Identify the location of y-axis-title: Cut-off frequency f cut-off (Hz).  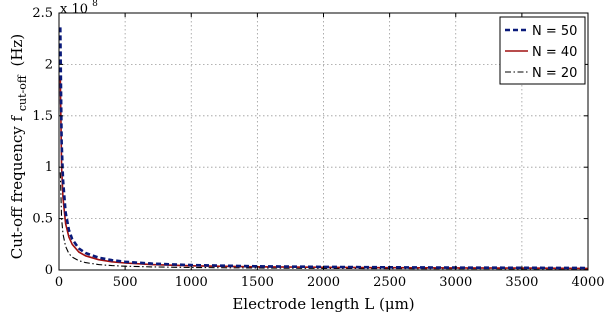
(19, 146).